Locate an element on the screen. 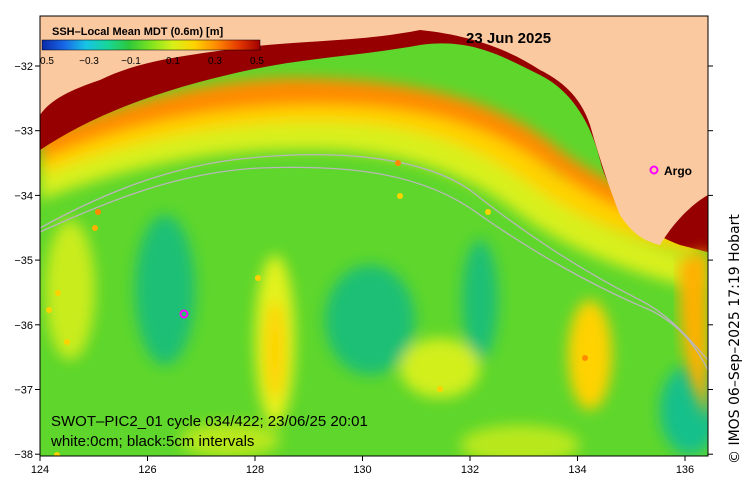  colorbar-tick-label: −0.1 is located at coordinates (131, 61).